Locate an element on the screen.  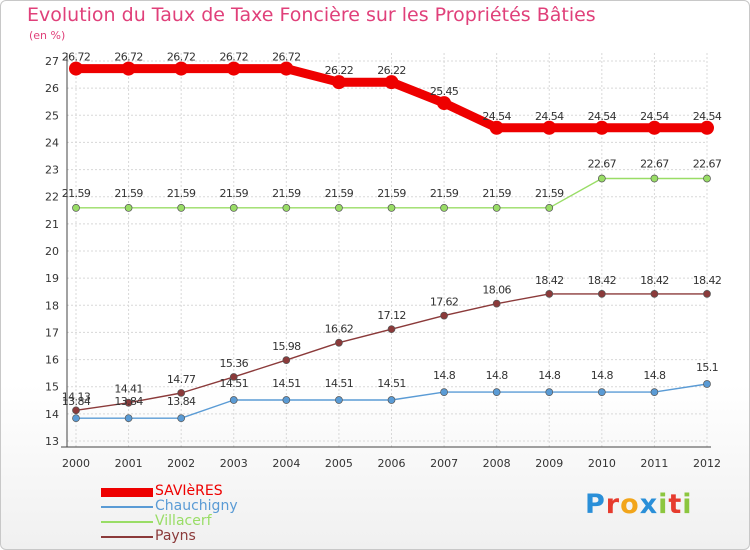
x-tick-label: 2009 is located at coordinates (549, 463).